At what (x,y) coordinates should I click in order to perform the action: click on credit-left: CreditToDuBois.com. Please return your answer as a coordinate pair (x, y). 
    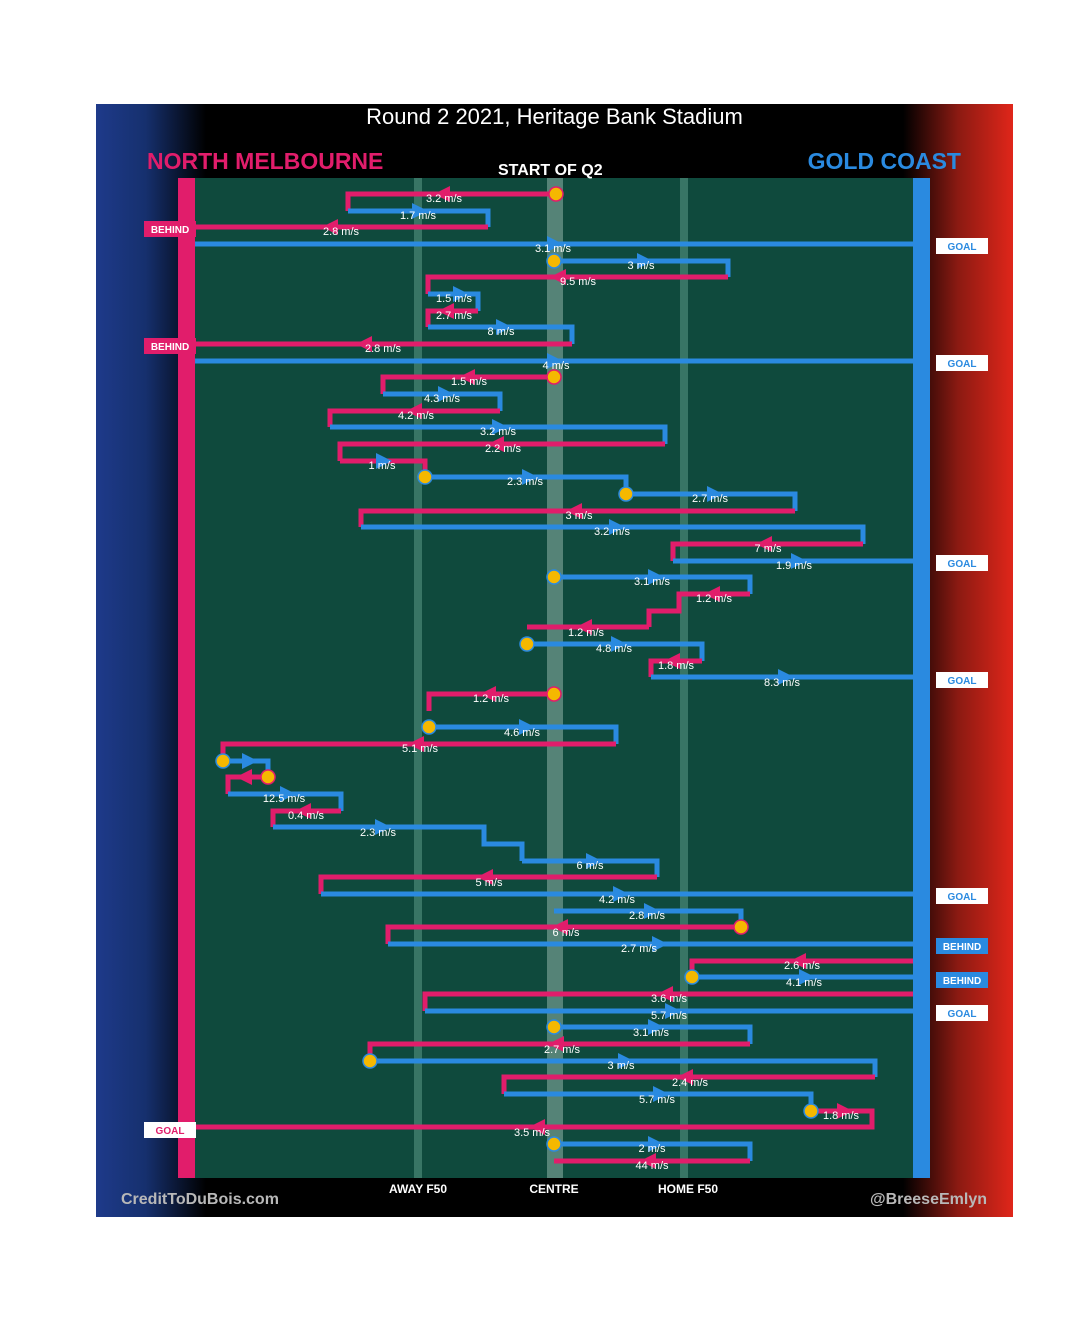
    Looking at the image, I should click on (200, 1199).